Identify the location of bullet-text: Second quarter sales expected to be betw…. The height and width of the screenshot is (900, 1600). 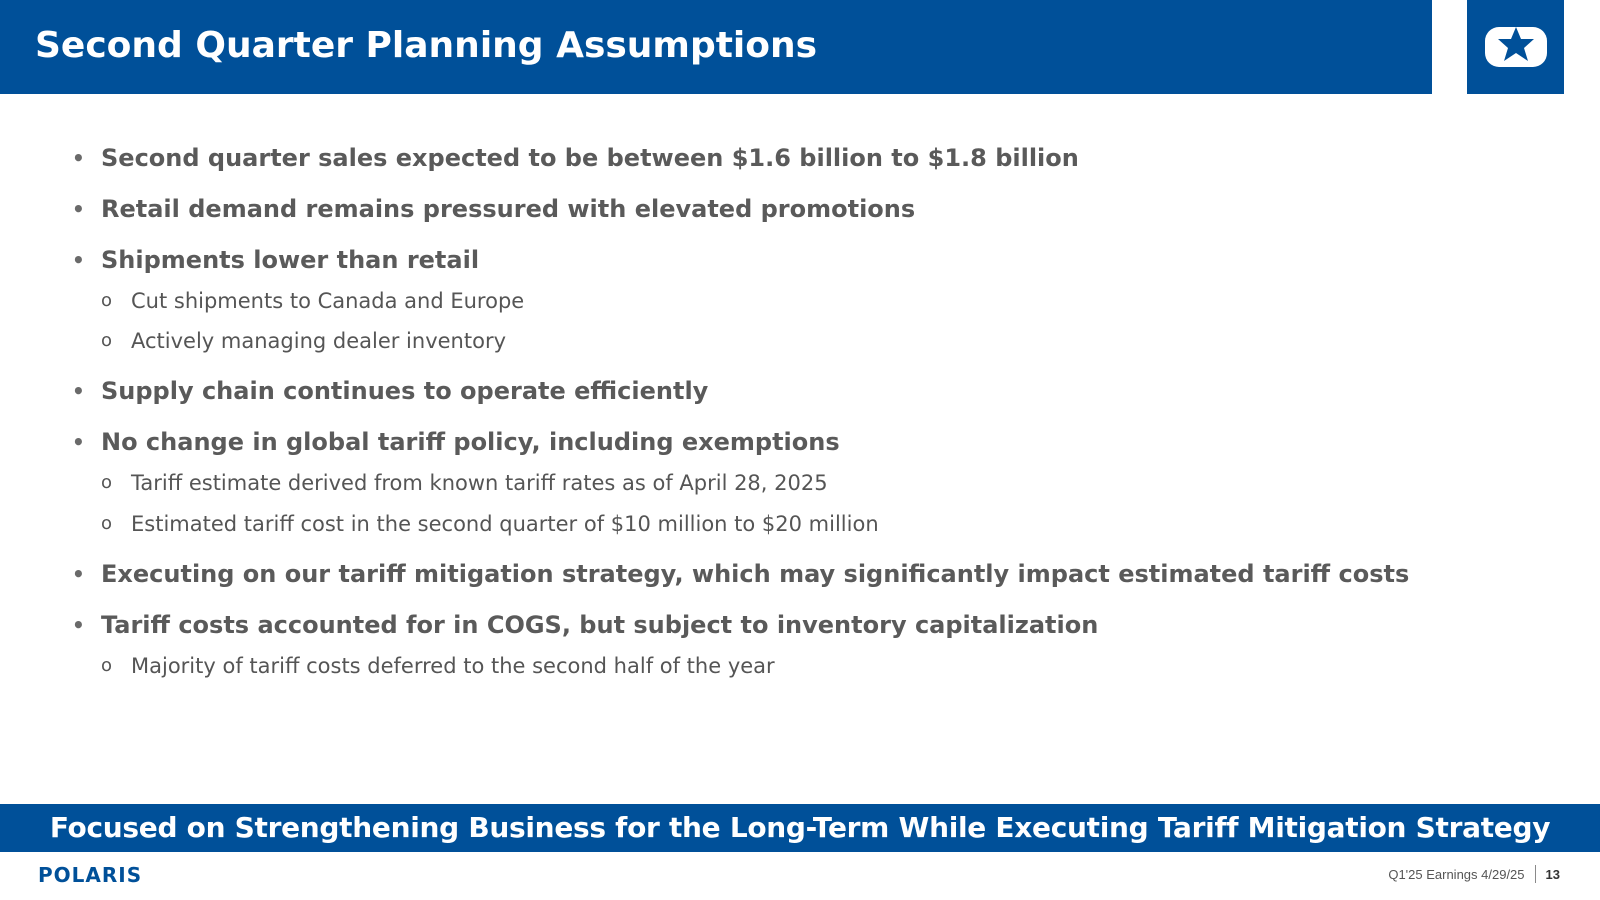
(590, 158).